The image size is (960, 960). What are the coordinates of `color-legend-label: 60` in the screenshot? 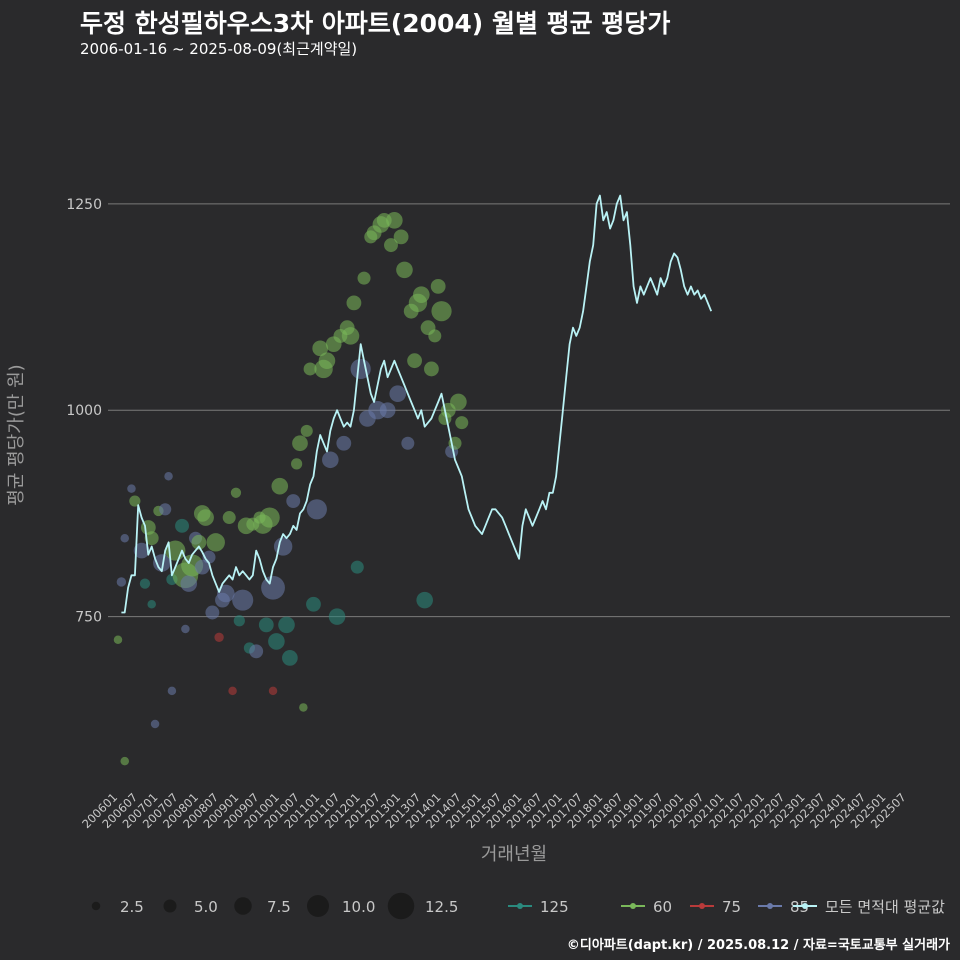 It's located at (662, 907).